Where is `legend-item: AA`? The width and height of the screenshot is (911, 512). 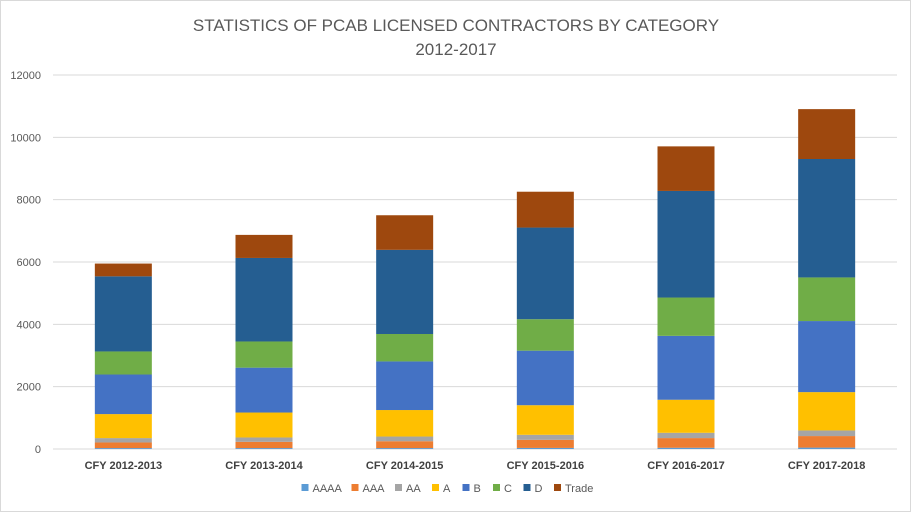 legend-item: AA is located at coordinates (408, 489).